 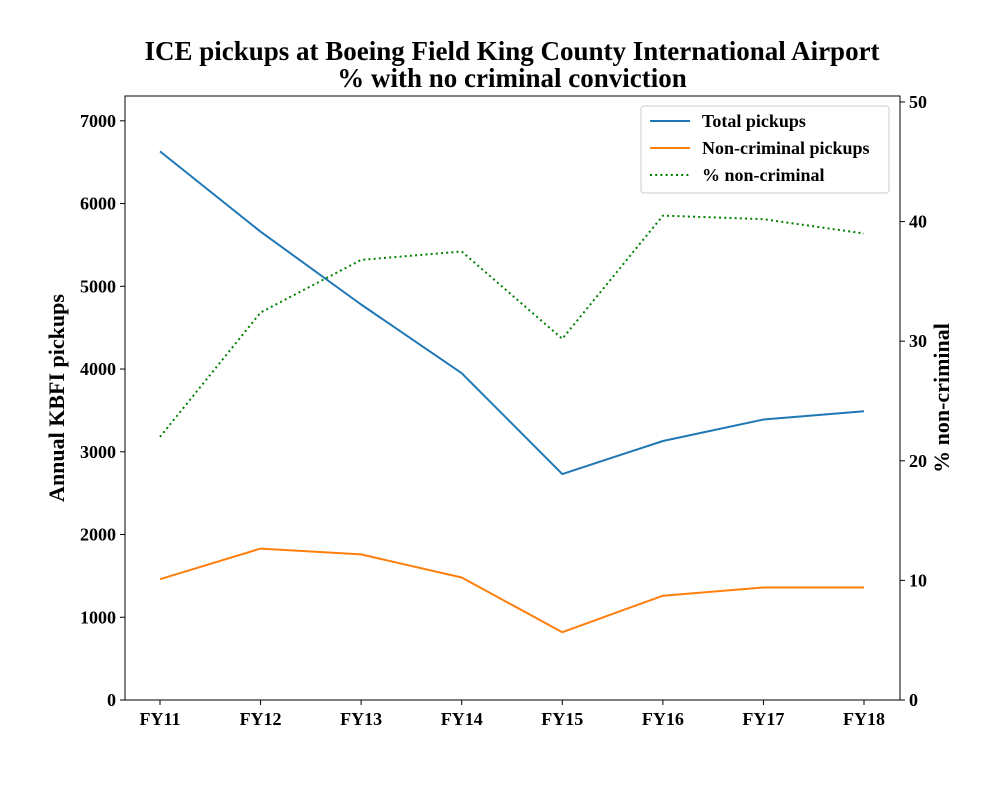 What do you see at coordinates (763, 719) in the screenshot?
I see `x-tick-label: FY17` at bounding box center [763, 719].